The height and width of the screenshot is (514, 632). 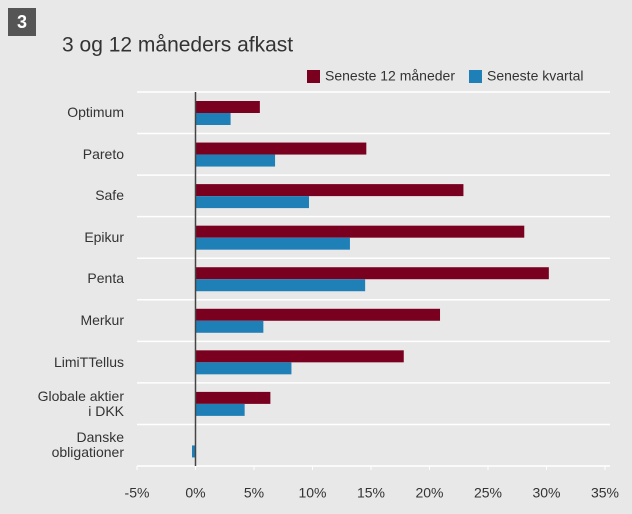 I want to click on y-tick-label: LimiTTellus, so click(x=72, y=362).